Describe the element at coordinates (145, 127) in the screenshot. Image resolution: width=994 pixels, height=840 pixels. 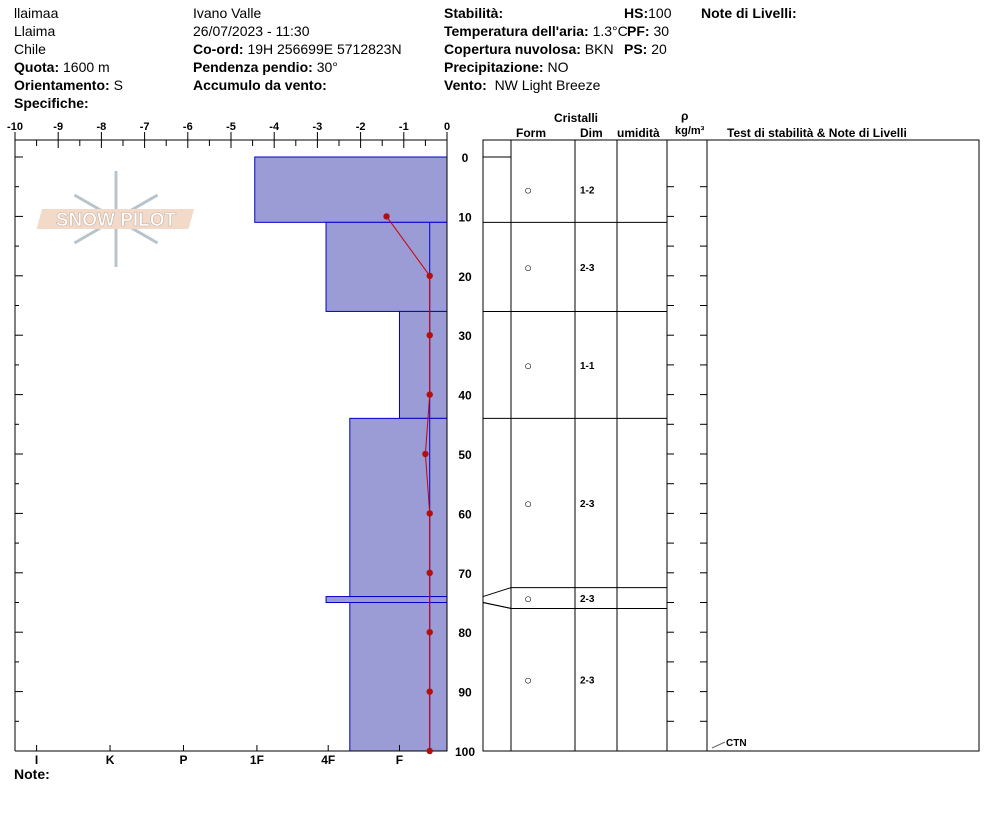
I see `temp-tick-label: -7` at that location.